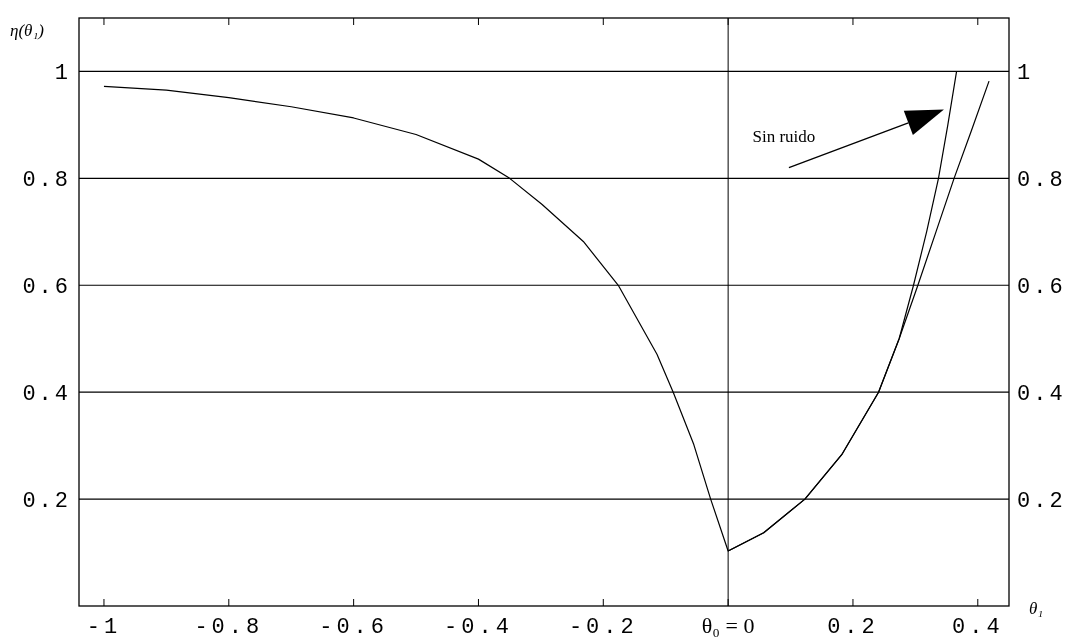 This screenshot has height=641, width=1074. What do you see at coordinates (1041, 288) in the screenshot?
I see `y2-tick-label: 0.6` at bounding box center [1041, 288].